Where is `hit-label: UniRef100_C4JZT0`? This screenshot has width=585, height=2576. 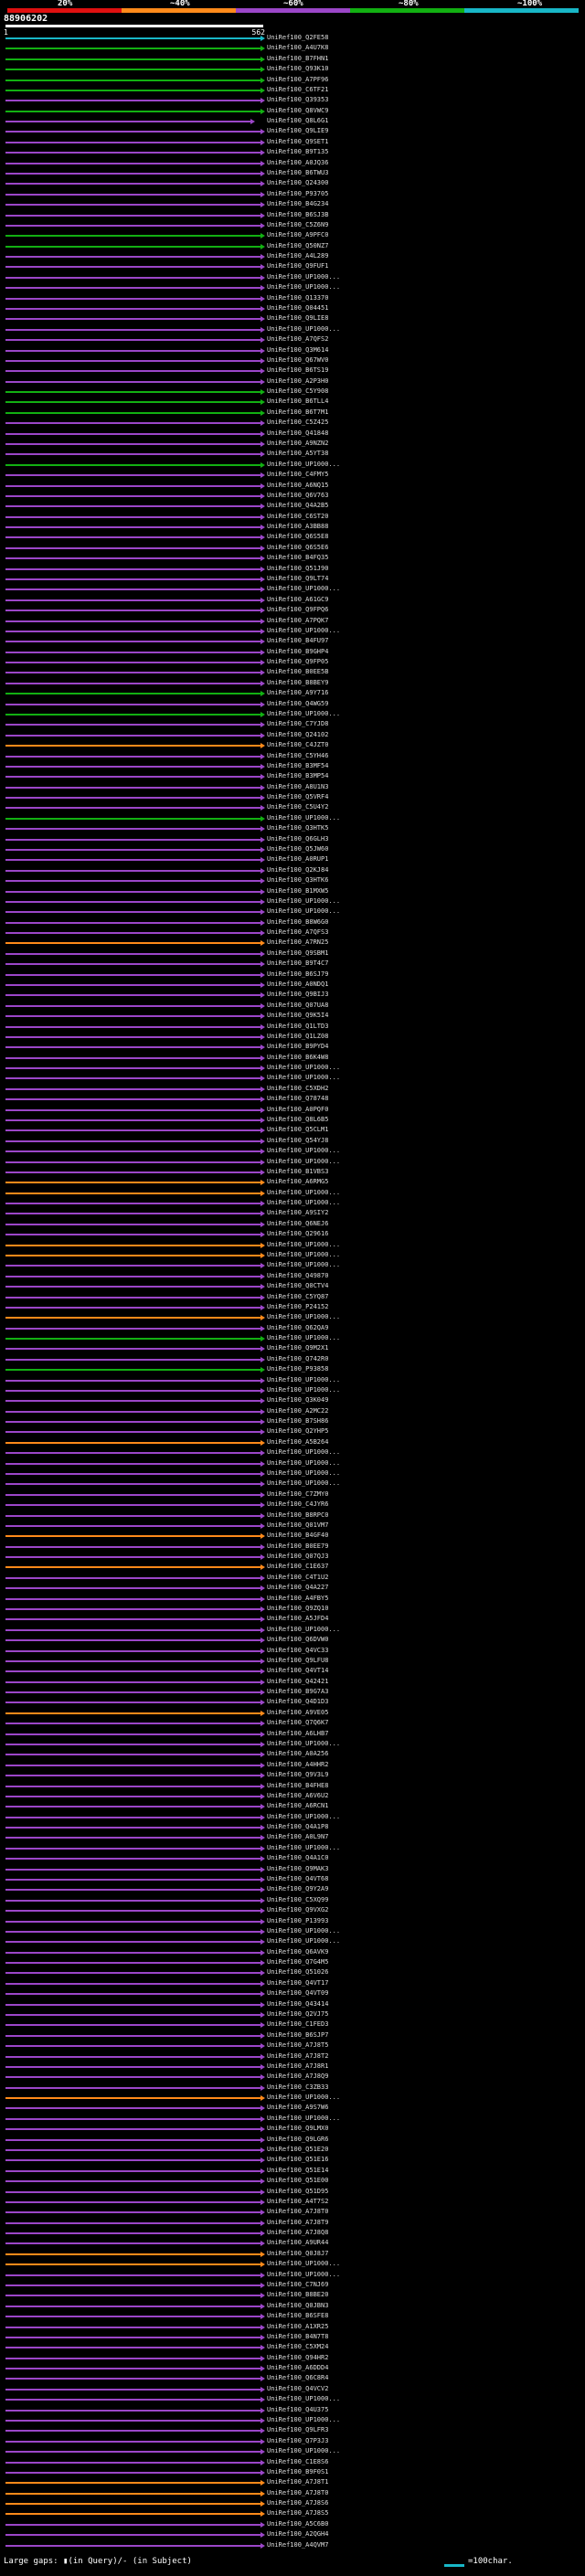 hit-label: UniRef100_C4JZT0 is located at coordinates (298, 745).